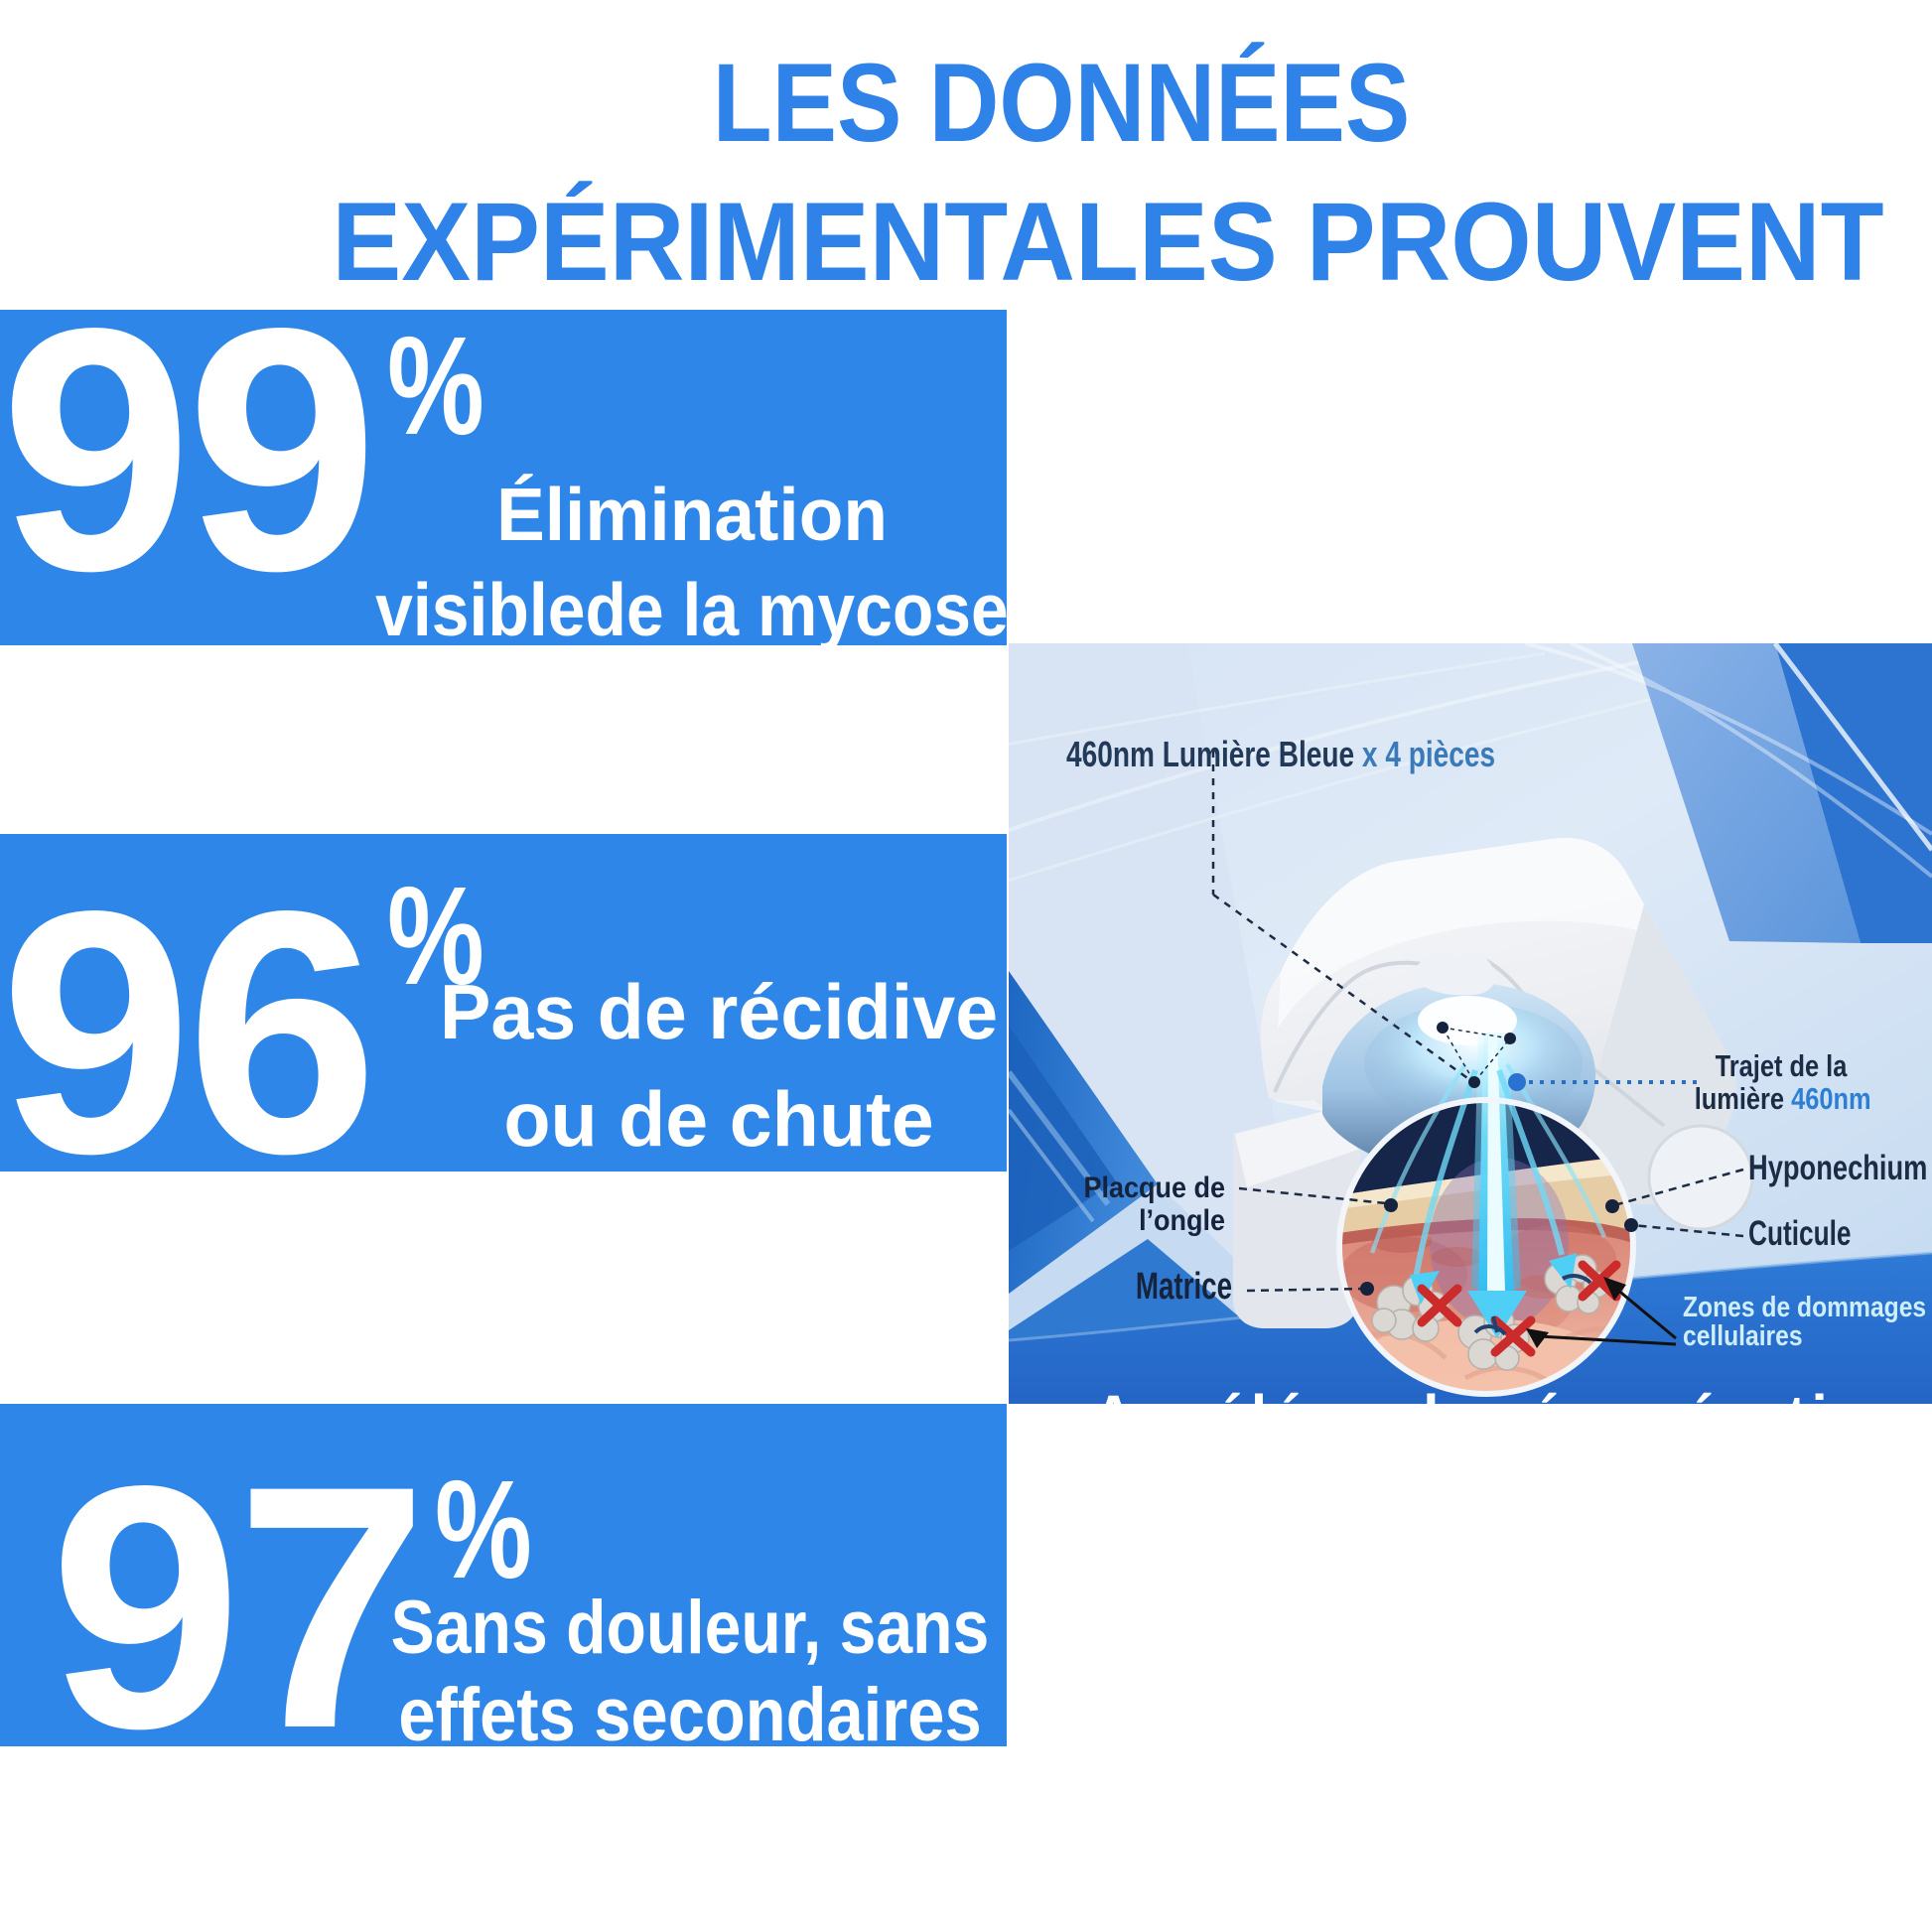 This screenshot has height=1932, width=1932. I want to click on svg-text: Trajet de la, so click(1782, 1066).